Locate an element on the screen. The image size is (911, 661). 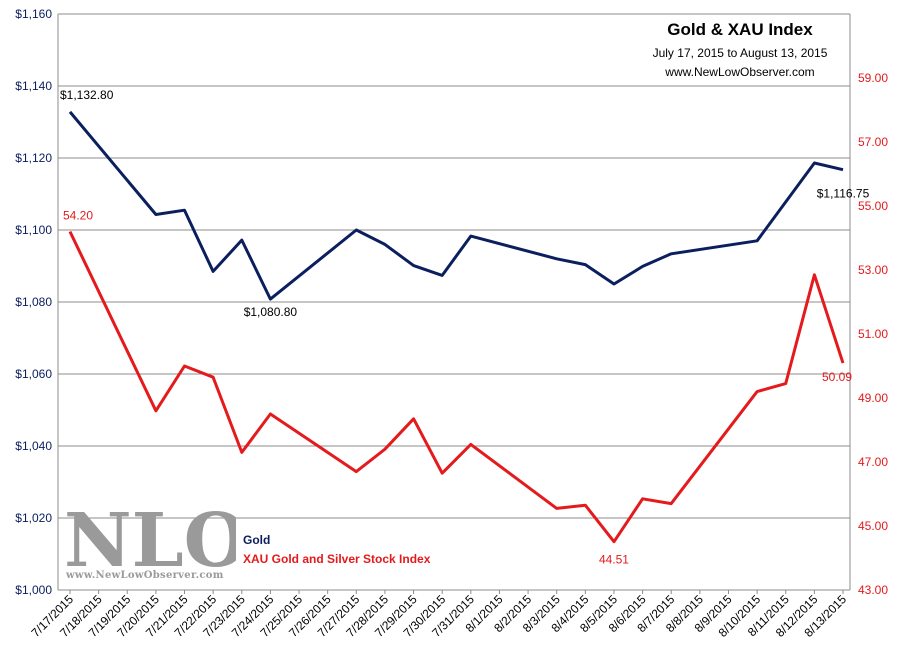
left-tick-label: $1,100 is located at coordinates (33, 230).